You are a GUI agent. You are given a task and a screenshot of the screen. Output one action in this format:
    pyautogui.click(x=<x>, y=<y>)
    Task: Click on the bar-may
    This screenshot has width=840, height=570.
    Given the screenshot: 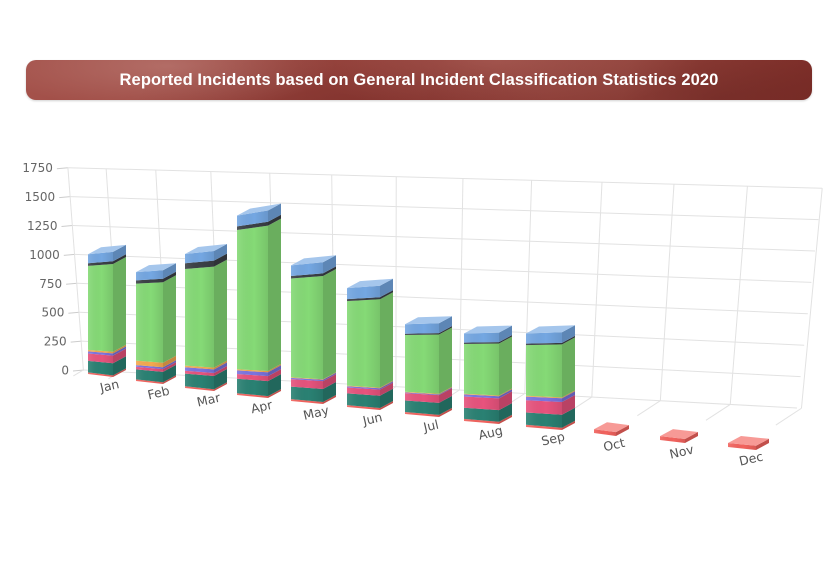 What is the action you would take?
    pyautogui.click(x=313, y=329)
    